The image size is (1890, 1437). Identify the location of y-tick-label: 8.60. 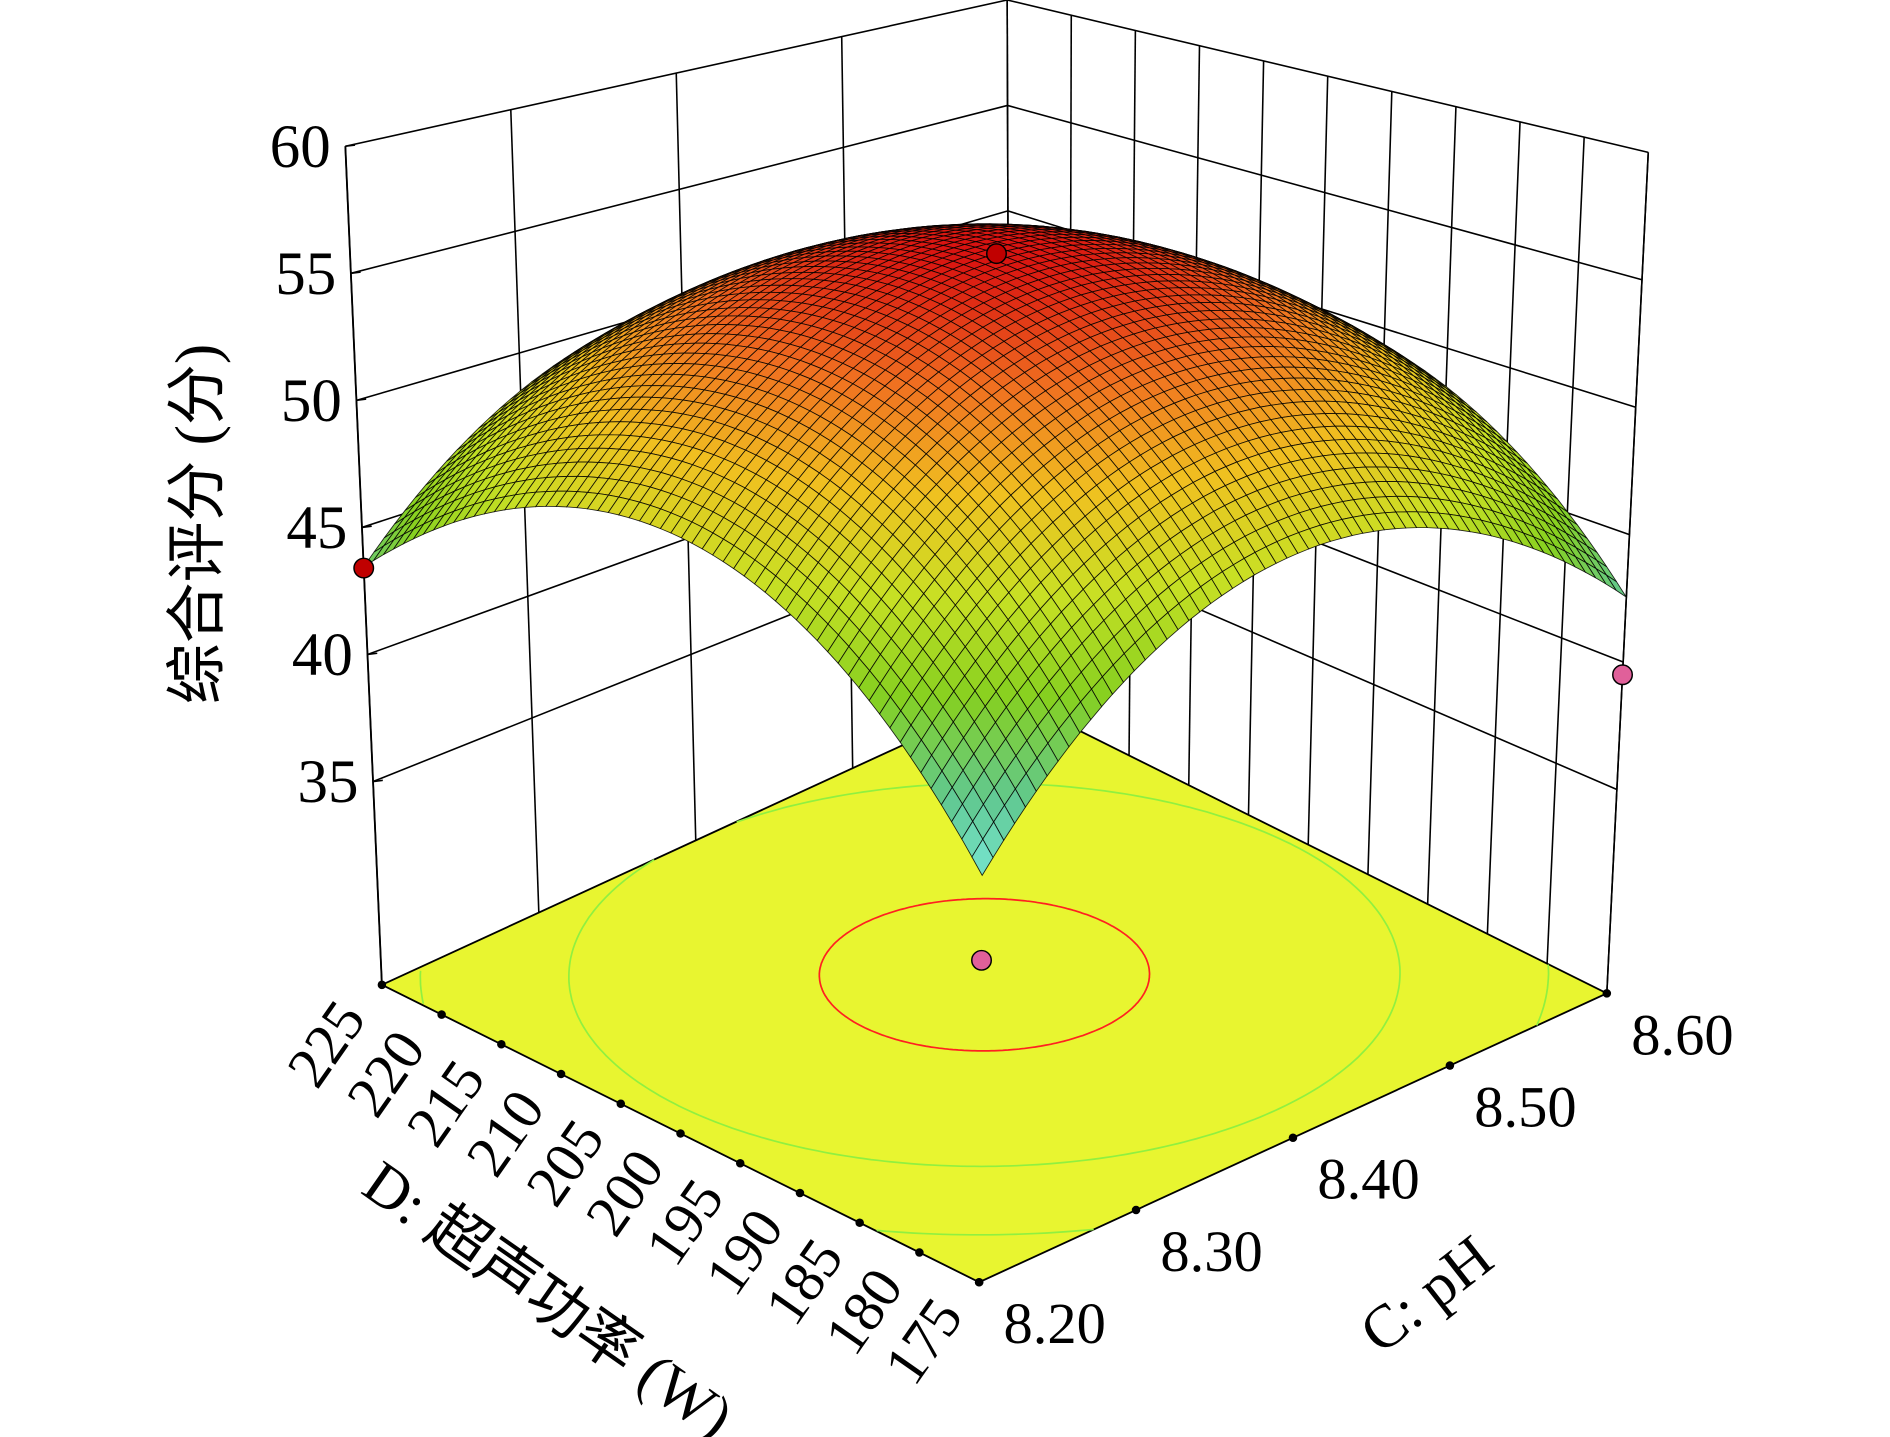
(1682, 1034).